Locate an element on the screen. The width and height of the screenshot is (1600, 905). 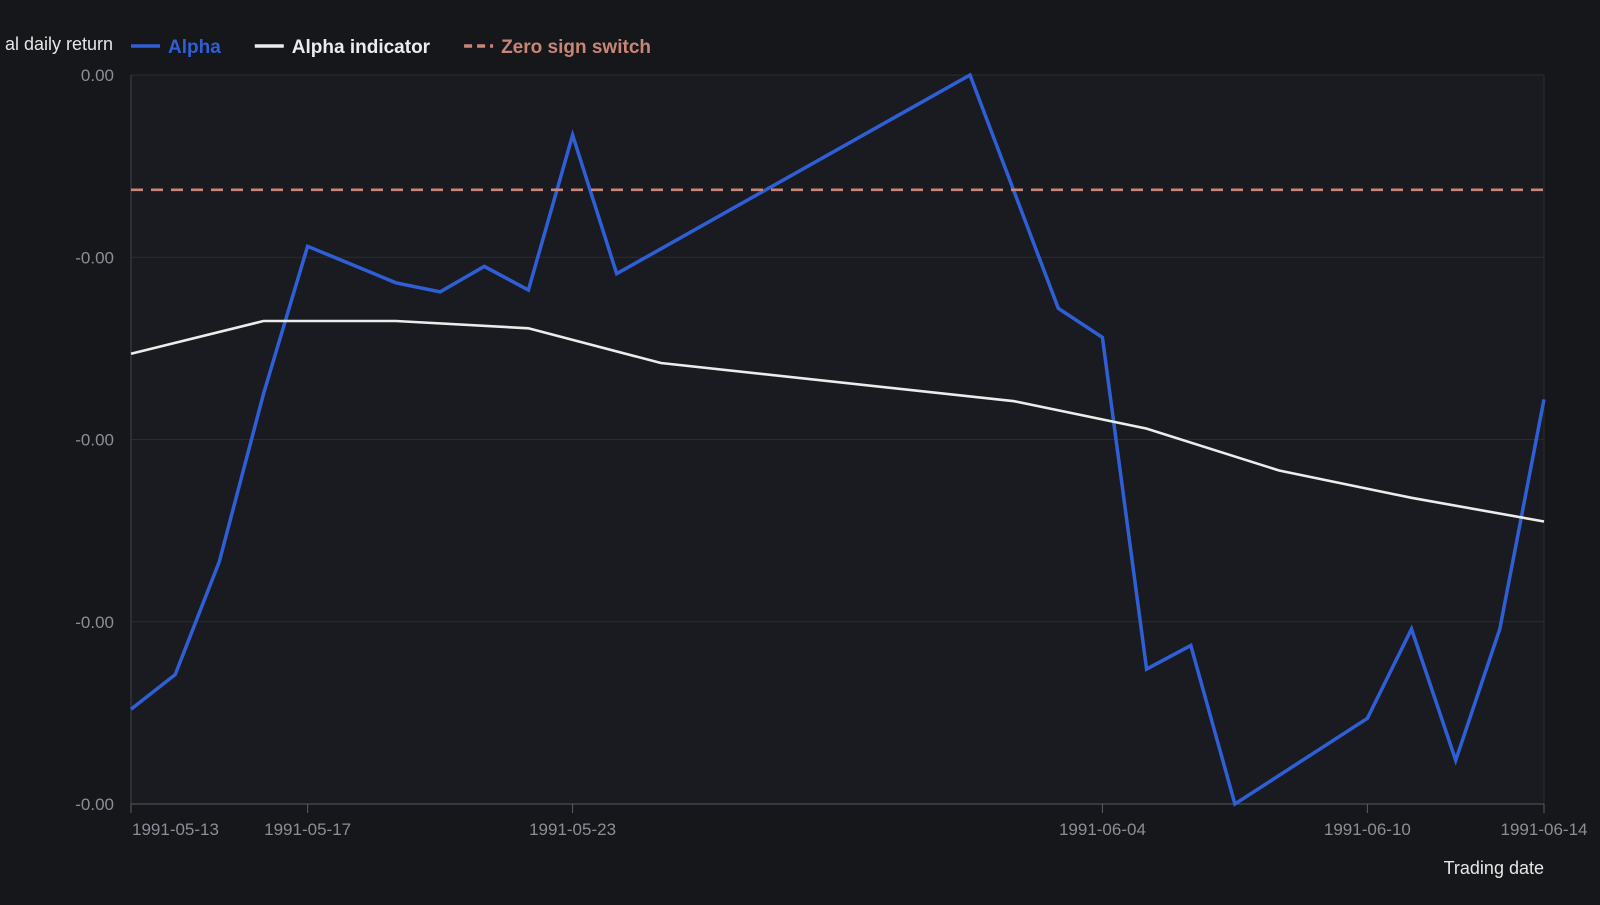
legend: Alpha Alpha indicator Zero sign switch is located at coordinates (391, 47).